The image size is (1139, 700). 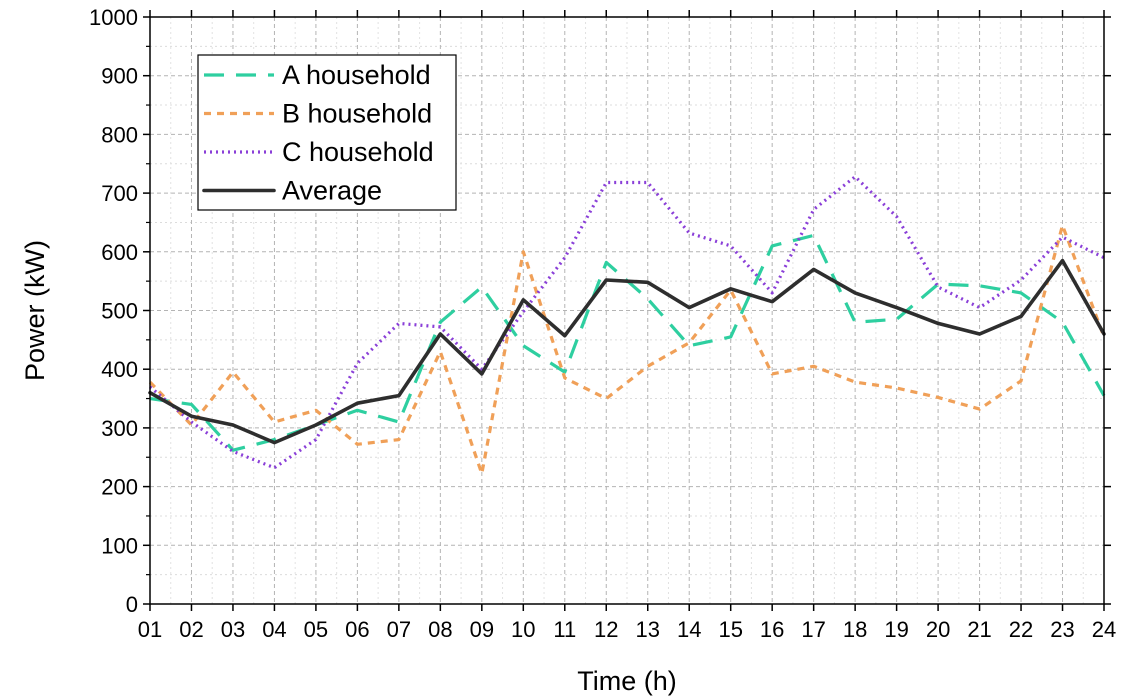 What do you see at coordinates (150, 629) in the screenshot?
I see `x-tick-label: 01` at bounding box center [150, 629].